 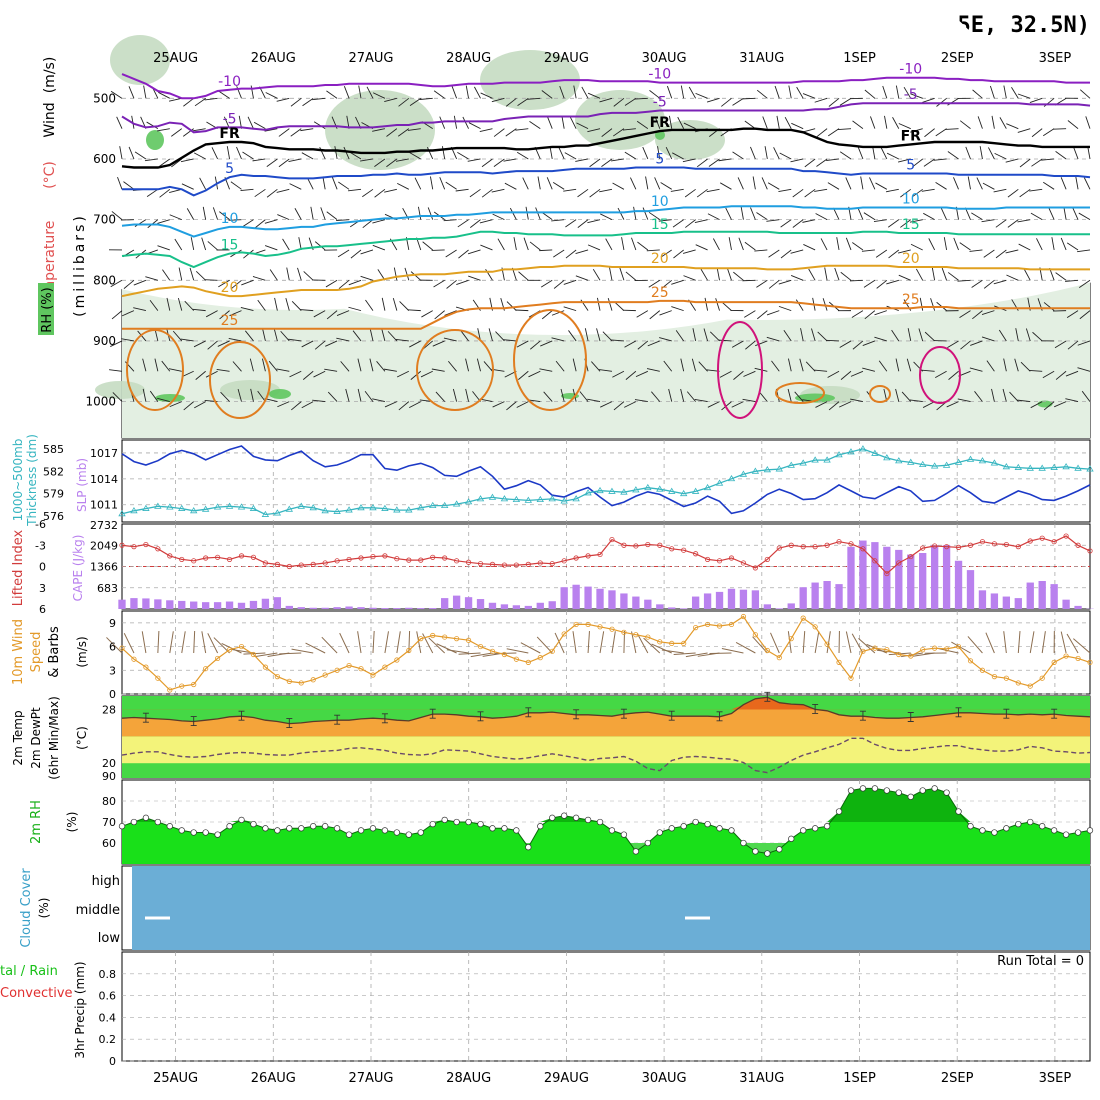 I want to click on slp-tick-label: 1011, so click(x=104, y=505).